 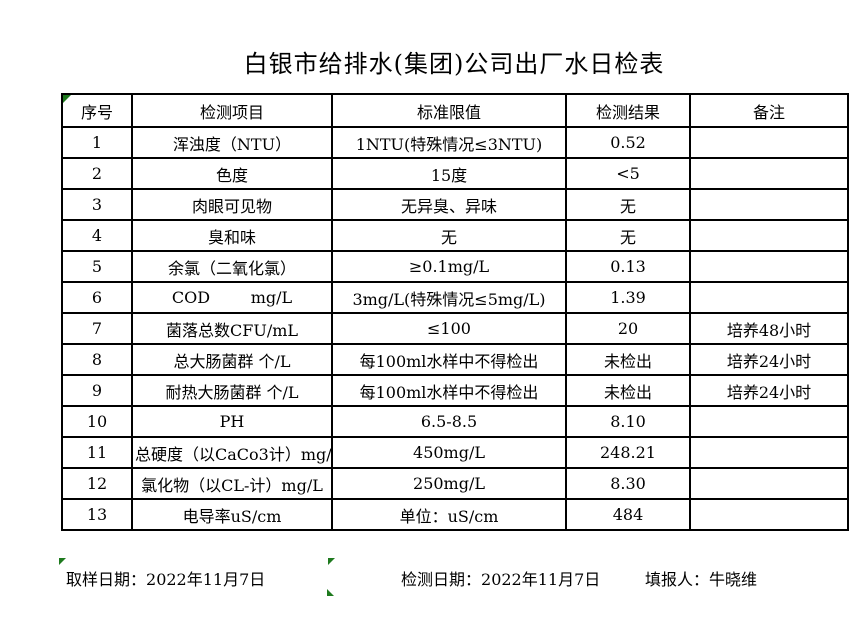 I want to click on reporter-value: 牛晓维, so click(x=733, y=579).